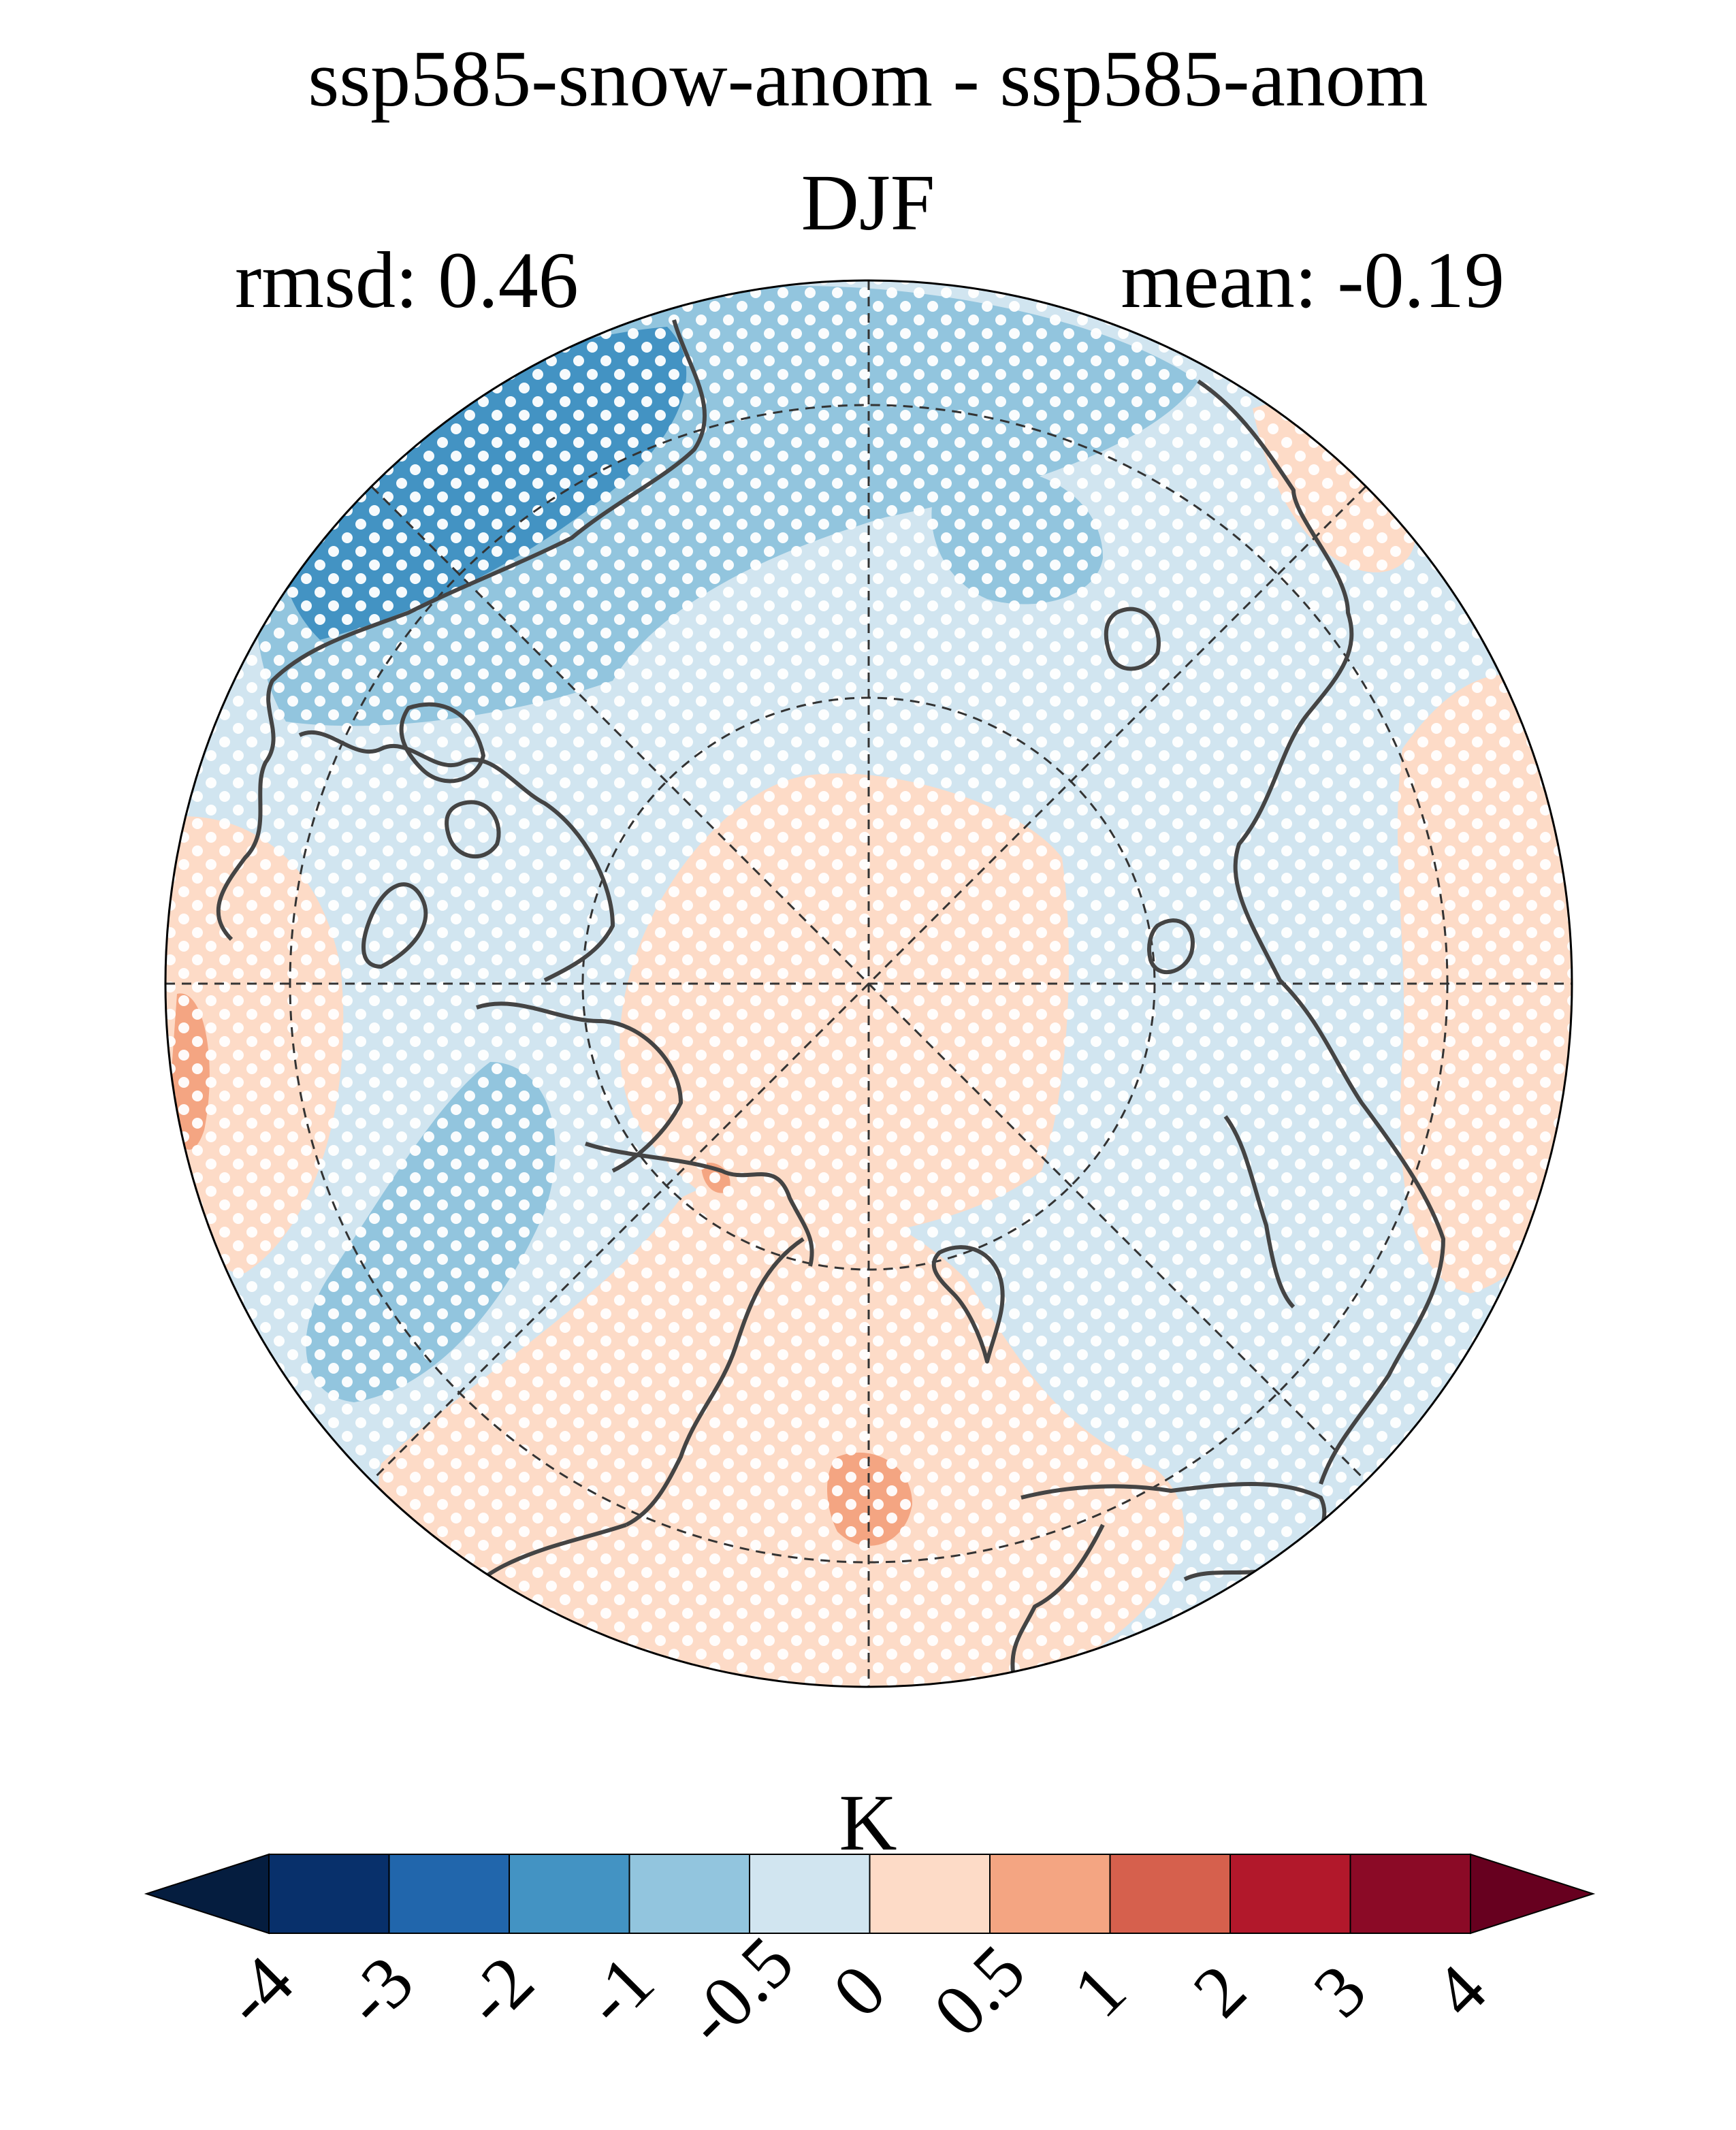 This screenshot has height=2130, width=1736. Describe the element at coordinates (868, 78) in the screenshot. I see `chart-title: ssp585-snow-anom - ssp585-anom` at that location.